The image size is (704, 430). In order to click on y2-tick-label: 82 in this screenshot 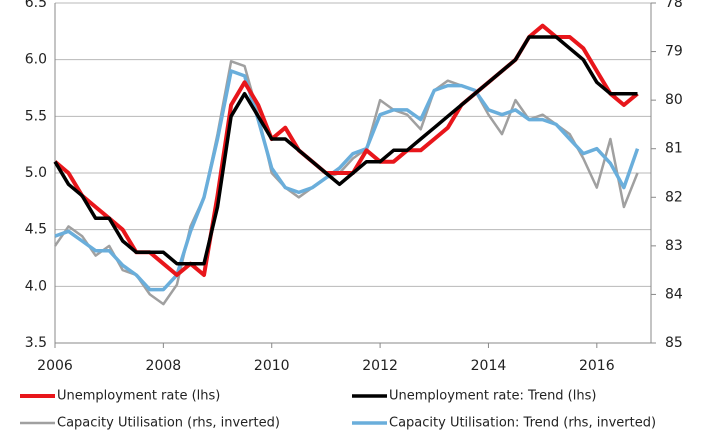, I will do `click(674, 197)`.